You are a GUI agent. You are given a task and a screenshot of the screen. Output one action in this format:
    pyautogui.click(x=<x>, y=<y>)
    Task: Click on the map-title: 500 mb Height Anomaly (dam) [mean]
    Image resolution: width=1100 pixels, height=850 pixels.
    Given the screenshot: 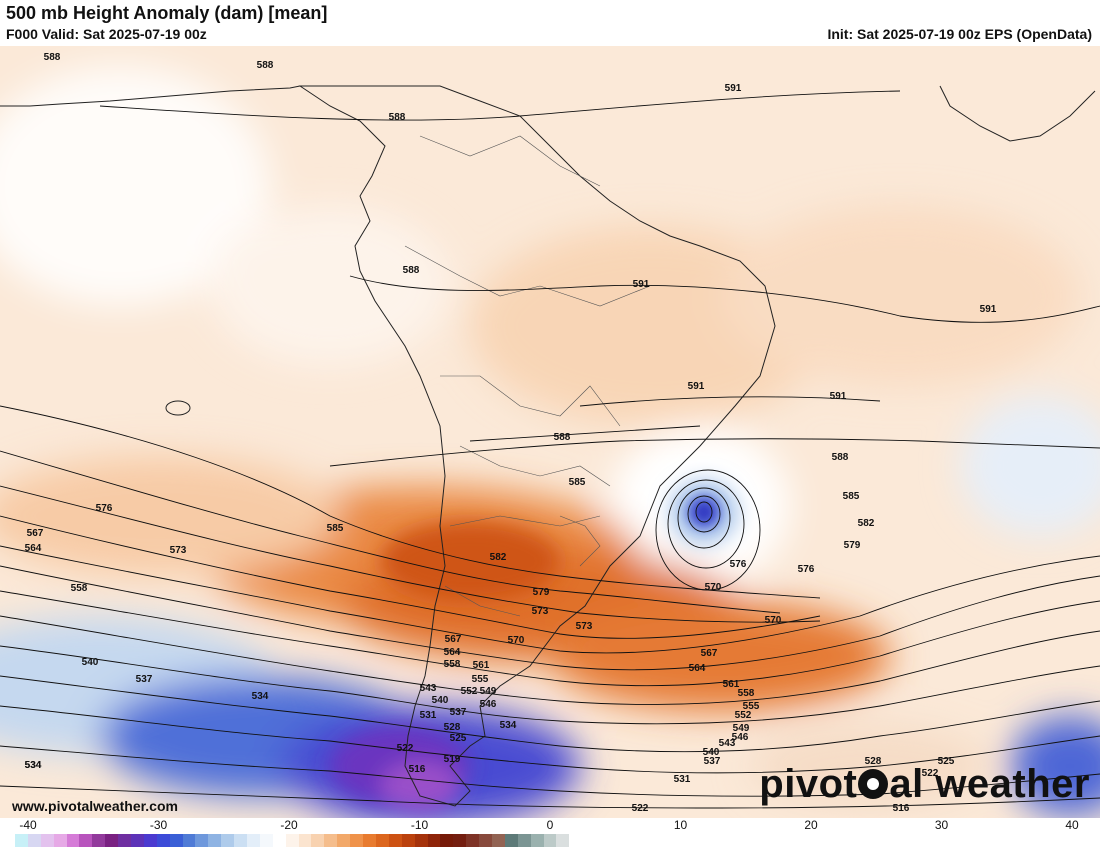 What is the action you would take?
    pyautogui.click(x=167, y=13)
    